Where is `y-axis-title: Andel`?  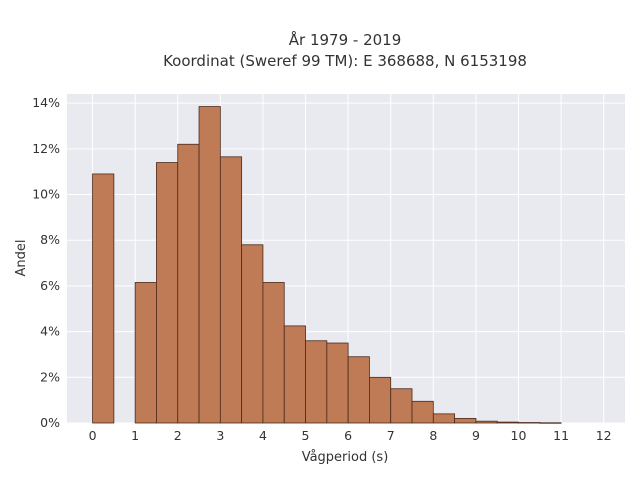 y-axis-title: Andel is located at coordinates (21, 258).